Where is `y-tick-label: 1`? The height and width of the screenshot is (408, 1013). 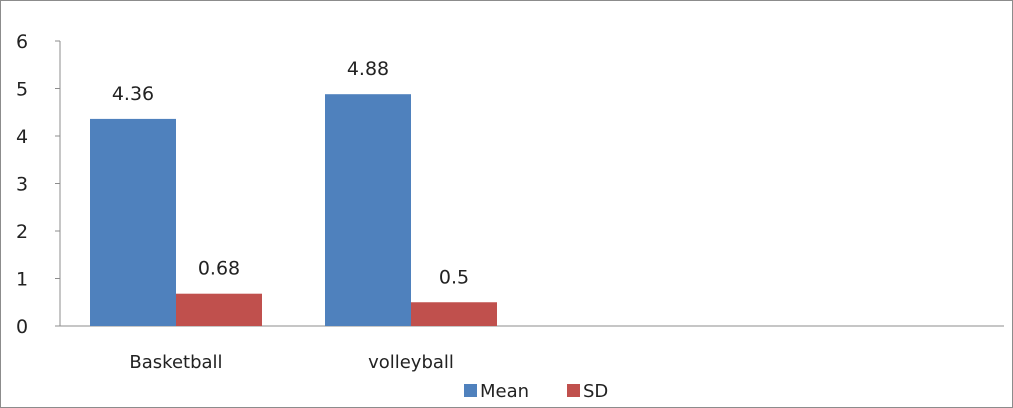
y-tick-label: 1 is located at coordinates (22, 280).